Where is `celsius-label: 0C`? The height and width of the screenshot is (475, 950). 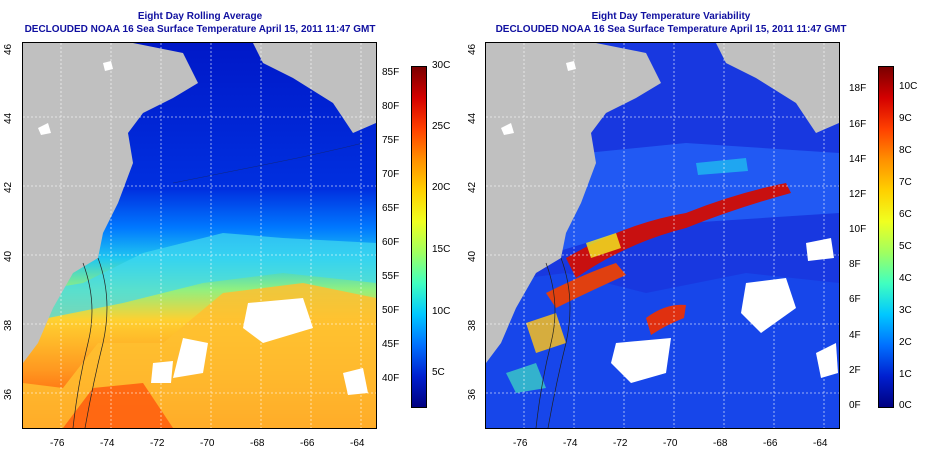 celsius-label: 0C is located at coordinates (905, 405).